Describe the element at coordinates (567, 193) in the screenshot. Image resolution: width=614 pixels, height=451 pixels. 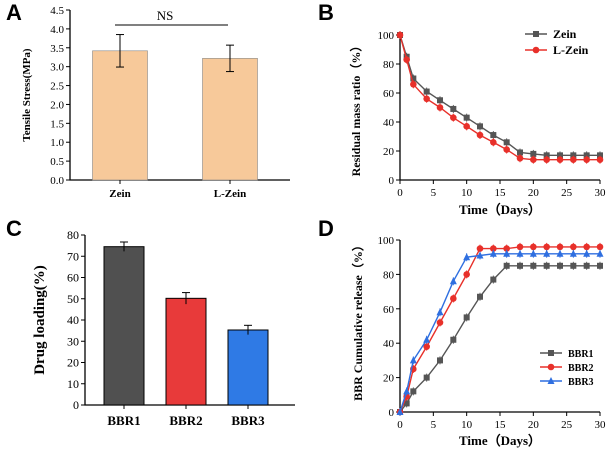
I see `chart-b-xtick-label: 25` at that location.